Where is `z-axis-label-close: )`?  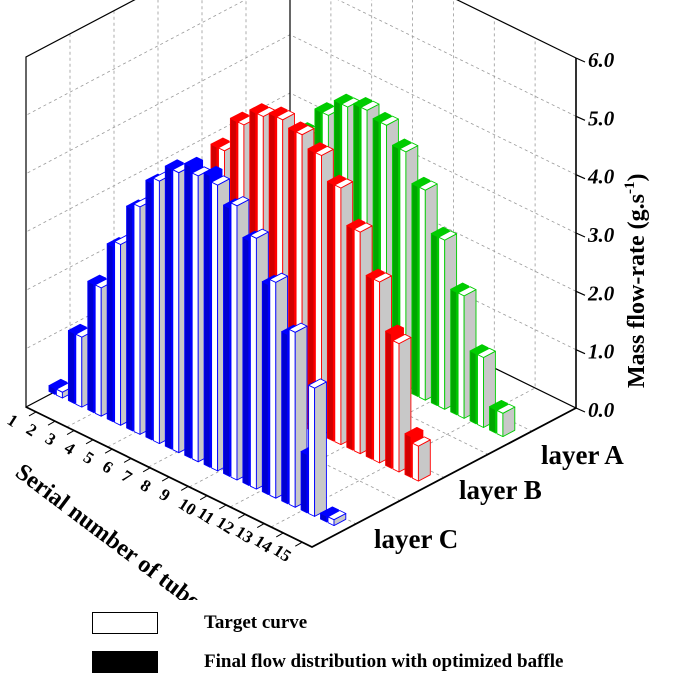 z-axis-label-close: ) is located at coordinates (637, 178).